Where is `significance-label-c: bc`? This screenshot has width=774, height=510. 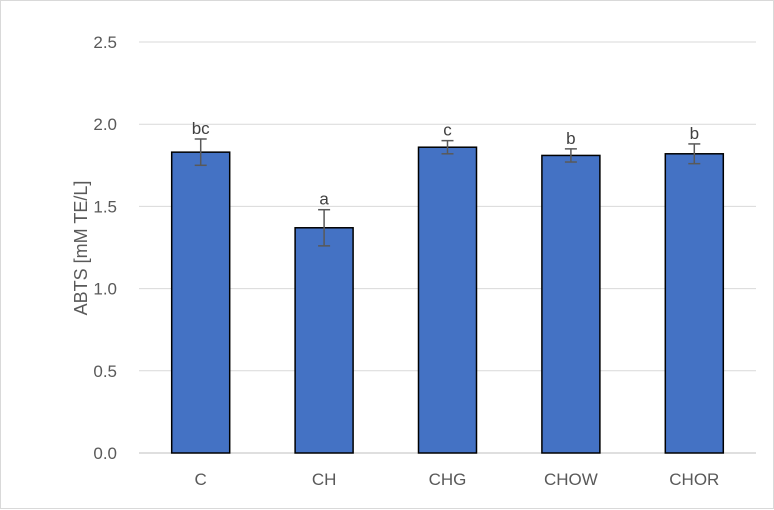 significance-label-c: bc is located at coordinates (201, 128).